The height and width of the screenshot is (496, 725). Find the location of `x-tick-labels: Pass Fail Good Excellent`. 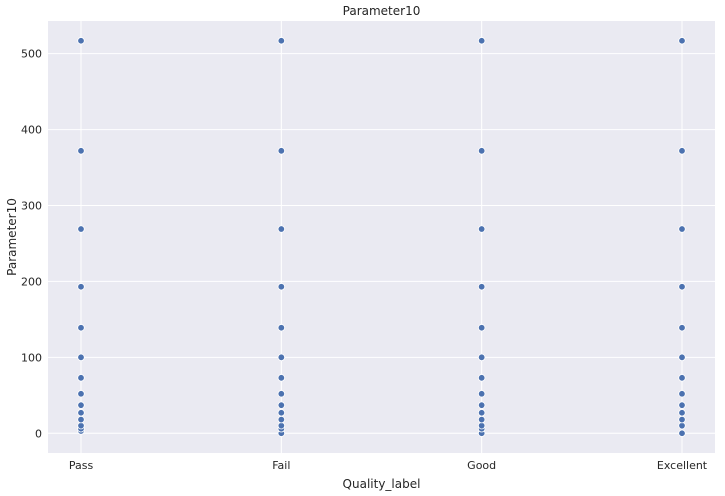

x-tick-labels: Pass Fail Good Excellent is located at coordinates (388, 465).